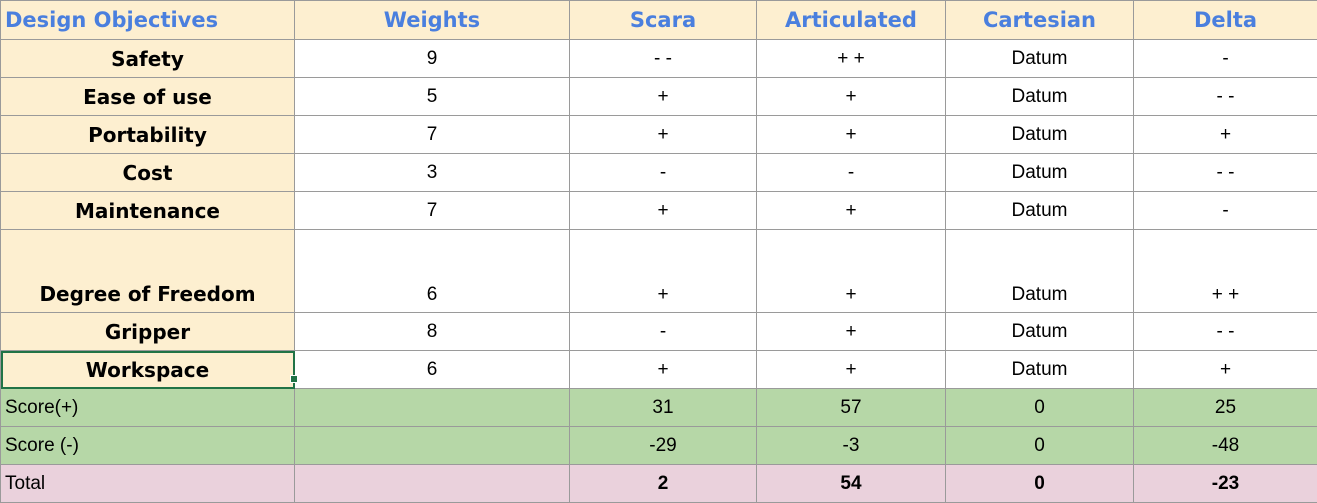 The height and width of the screenshot is (503, 1317). Describe the element at coordinates (1040, 446) in the screenshot. I see `cartesian-score-minus: 0` at that location.